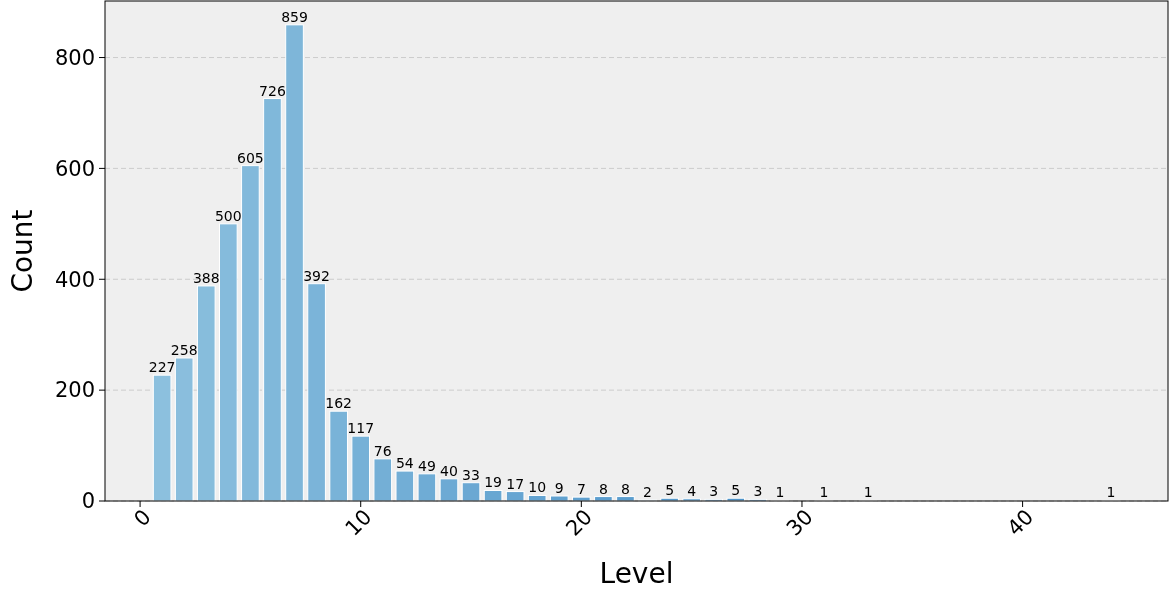 The width and height of the screenshot is (1171, 593). I want to click on data-label: 40, so click(449, 470).